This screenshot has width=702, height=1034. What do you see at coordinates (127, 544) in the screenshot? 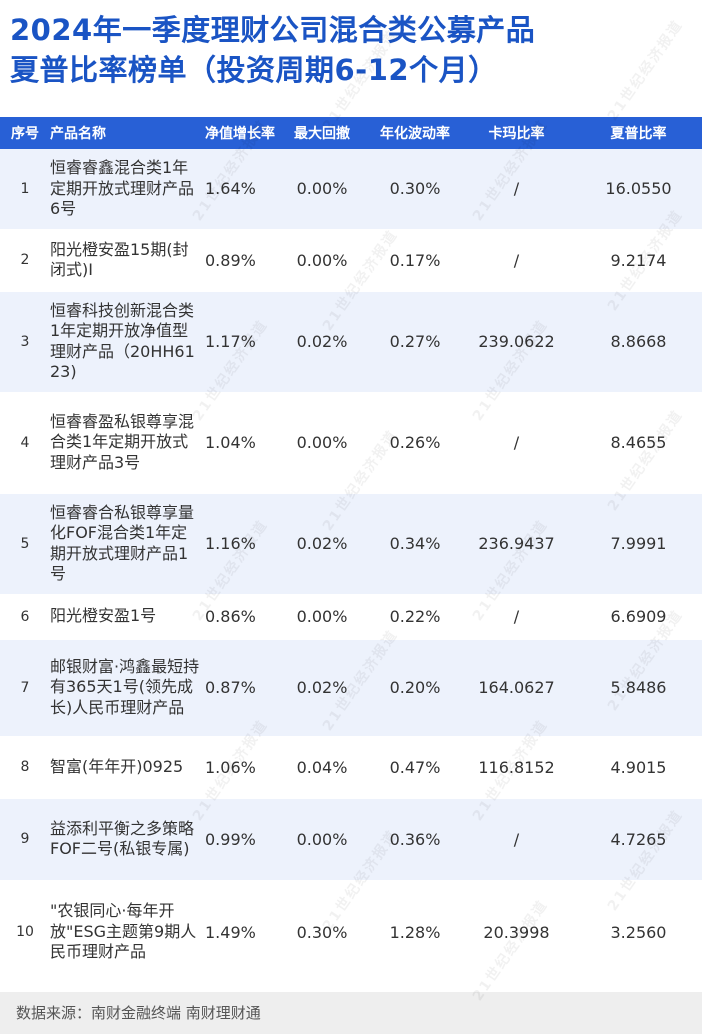
I see `product-name-cell: 恒睿睿合私银尊享量化FOF混合类1年定期开放式理财产品1号` at bounding box center [127, 544].